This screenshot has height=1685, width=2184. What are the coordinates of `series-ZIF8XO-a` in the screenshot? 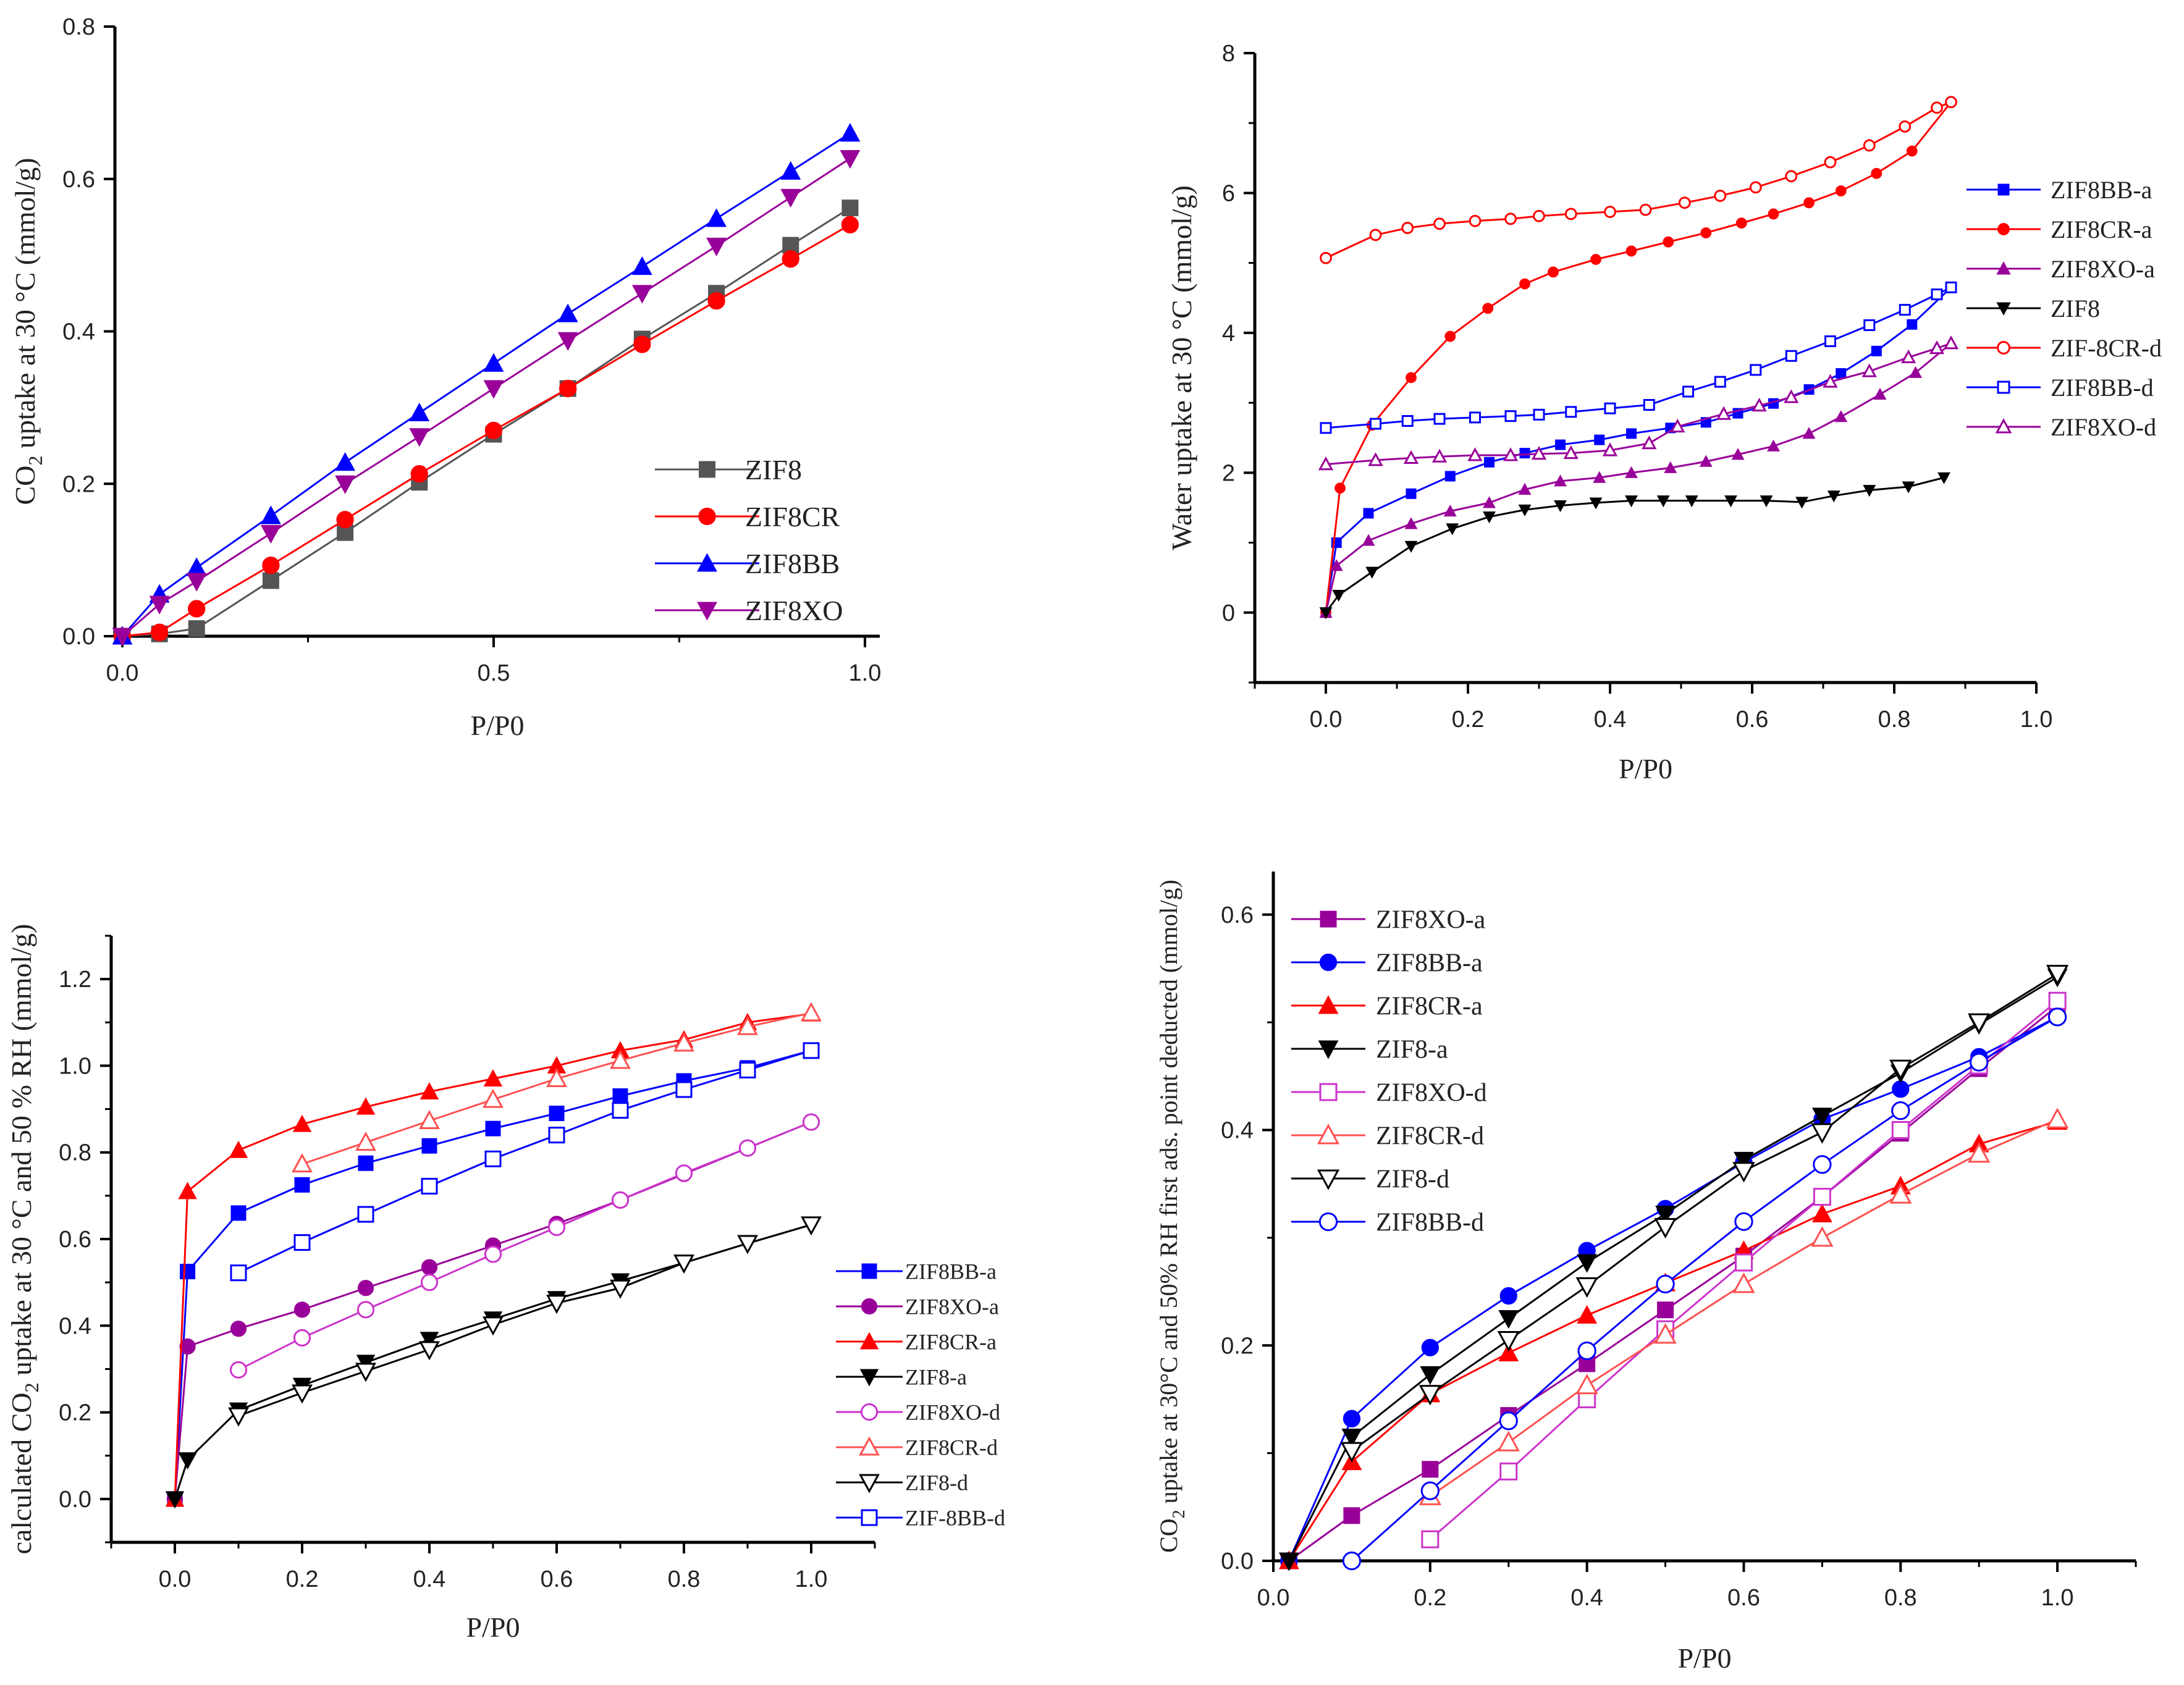 It's located at (493, 1310).